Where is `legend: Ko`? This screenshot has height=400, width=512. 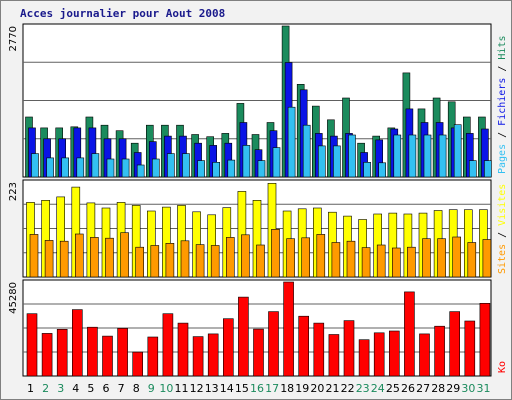 legend: Ko is located at coordinates (502, 367).